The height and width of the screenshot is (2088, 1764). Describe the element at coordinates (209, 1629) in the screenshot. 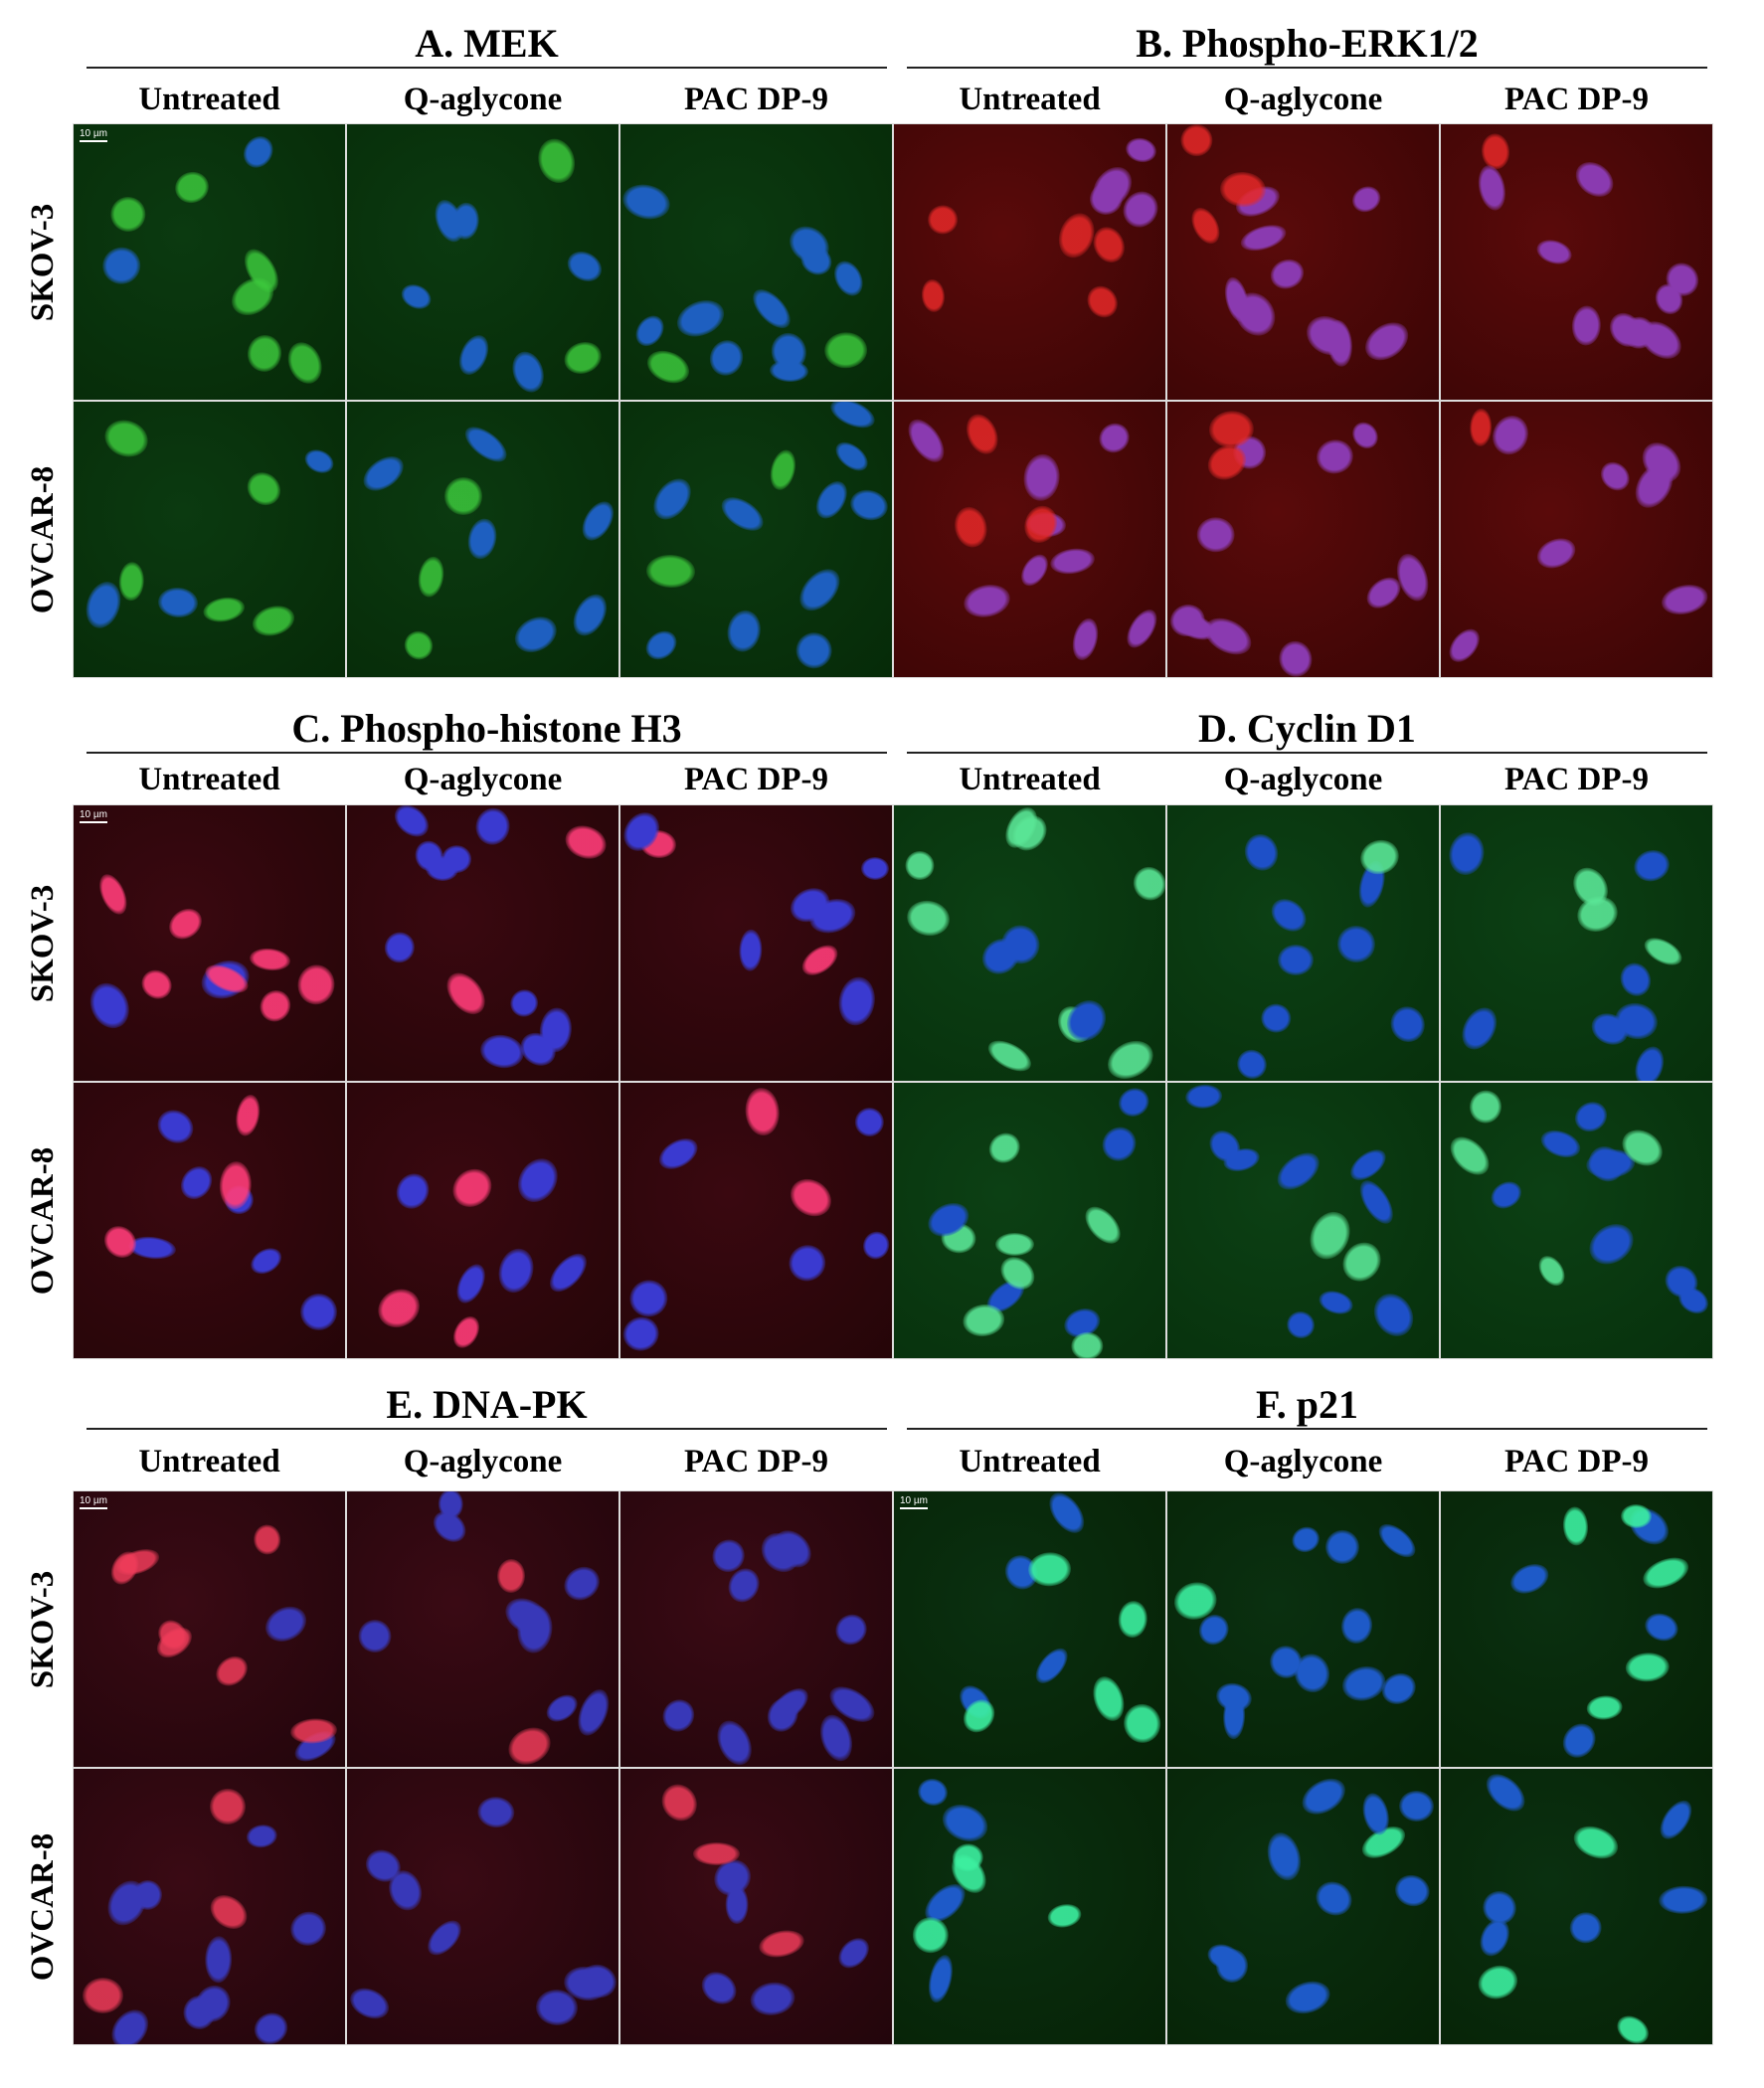

I see `micrograph: 10 µm` at that location.